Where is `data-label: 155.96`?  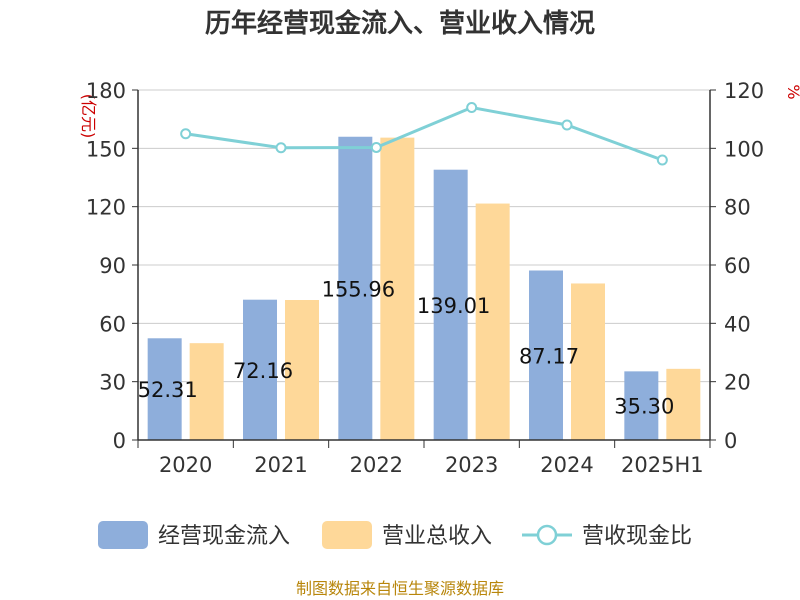
data-label: 155.96 is located at coordinates (358, 289).